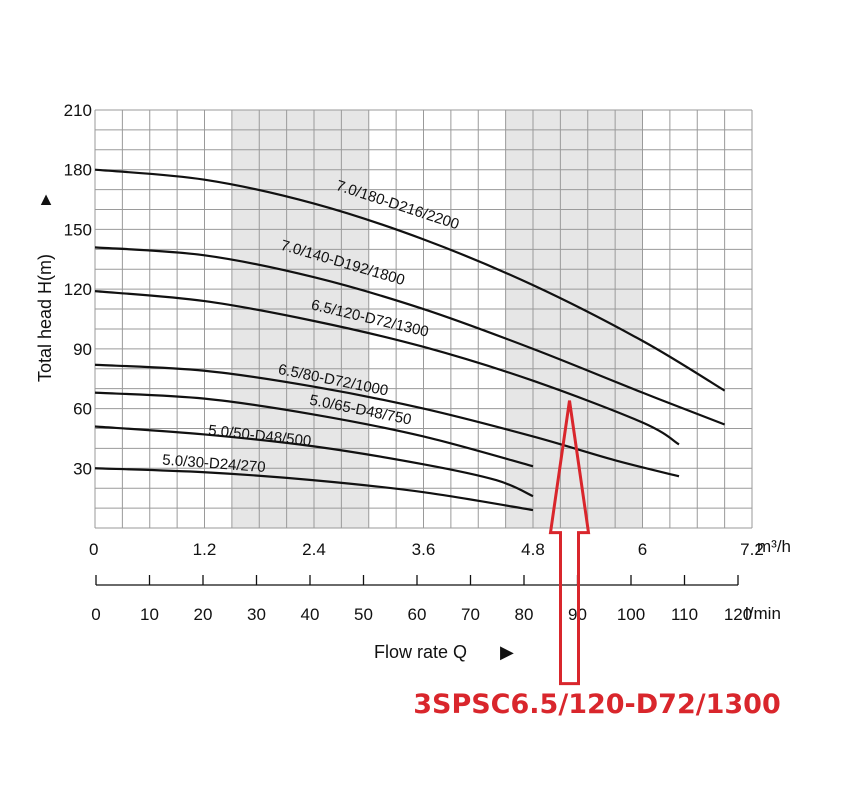 The height and width of the screenshot is (809, 850). What do you see at coordinates (569, 543) in the screenshot?
I see `red-arrow-icon` at bounding box center [569, 543].